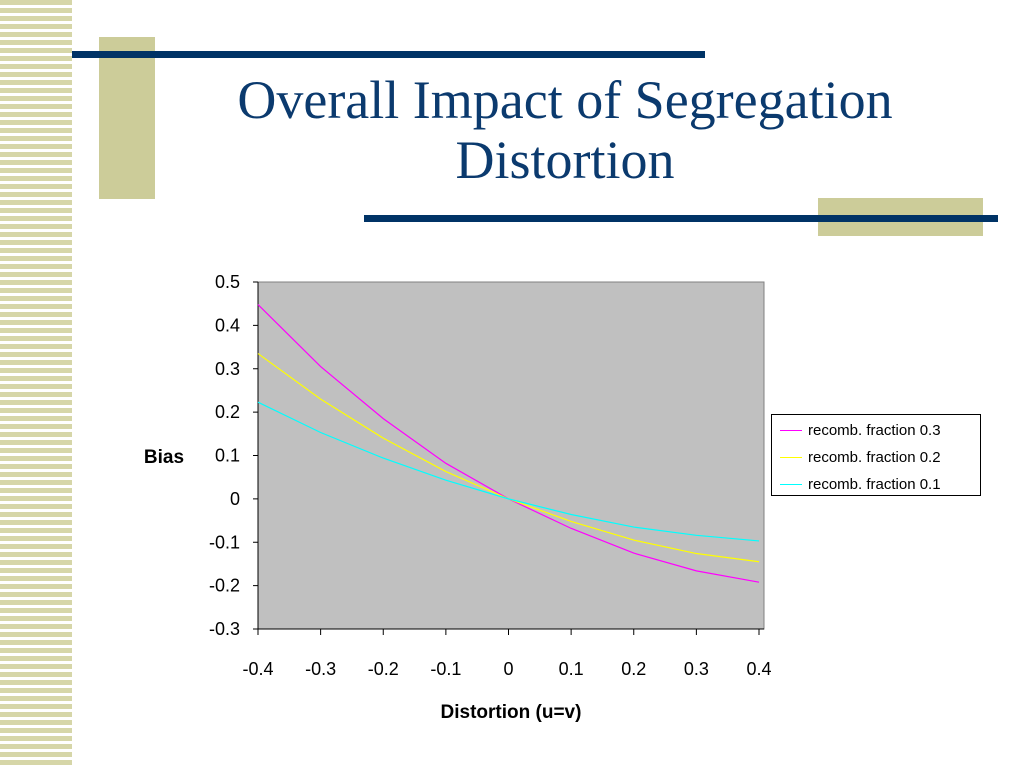 This screenshot has width=1024, height=768. What do you see at coordinates (164, 457) in the screenshot?
I see `y-axis-title: Bias` at bounding box center [164, 457].